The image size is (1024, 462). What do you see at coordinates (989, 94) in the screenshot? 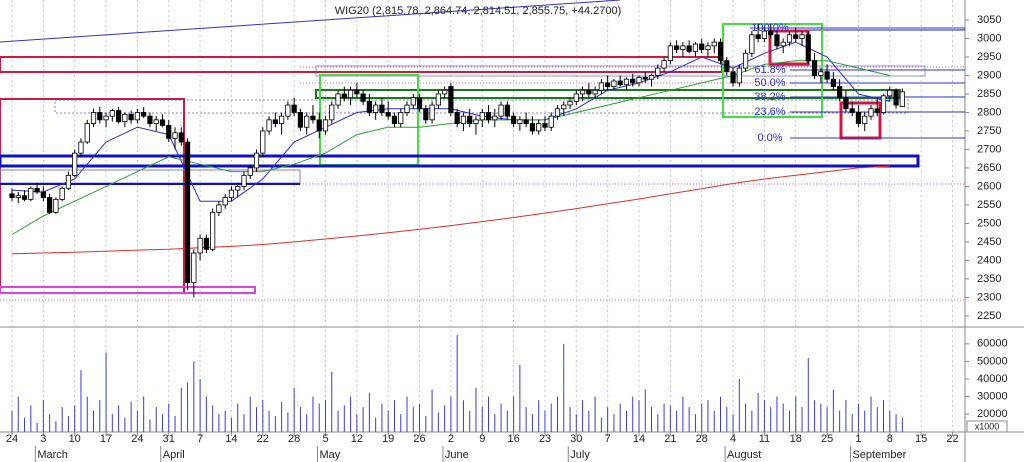
I see `y-tick-label: 2850` at bounding box center [989, 94].